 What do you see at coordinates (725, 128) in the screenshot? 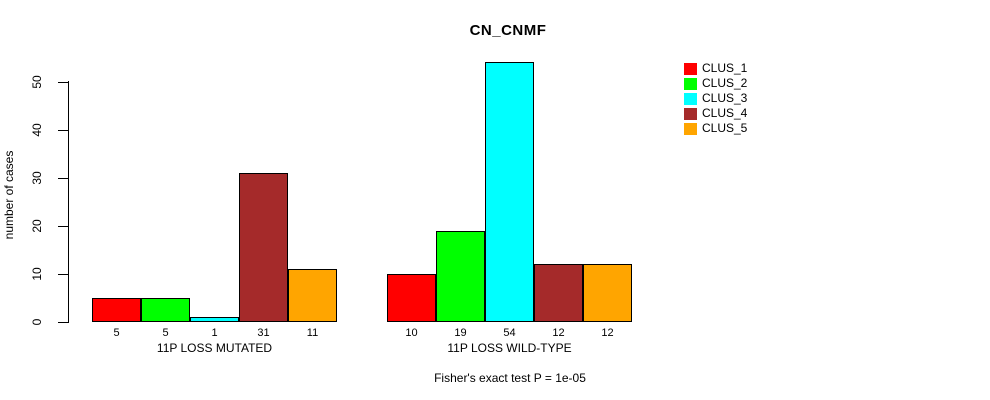
I see `legend-label: CLUS_5` at bounding box center [725, 128].